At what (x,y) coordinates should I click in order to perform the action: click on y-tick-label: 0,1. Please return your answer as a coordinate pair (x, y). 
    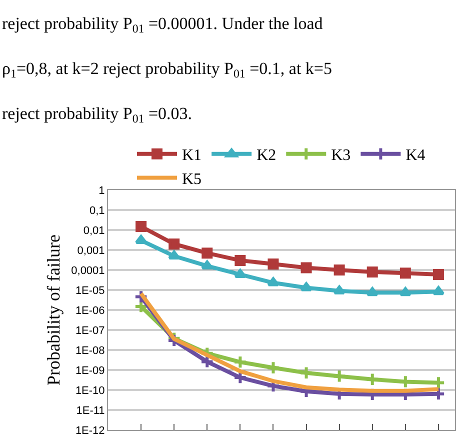
    Looking at the image, I should click on (97, 210).